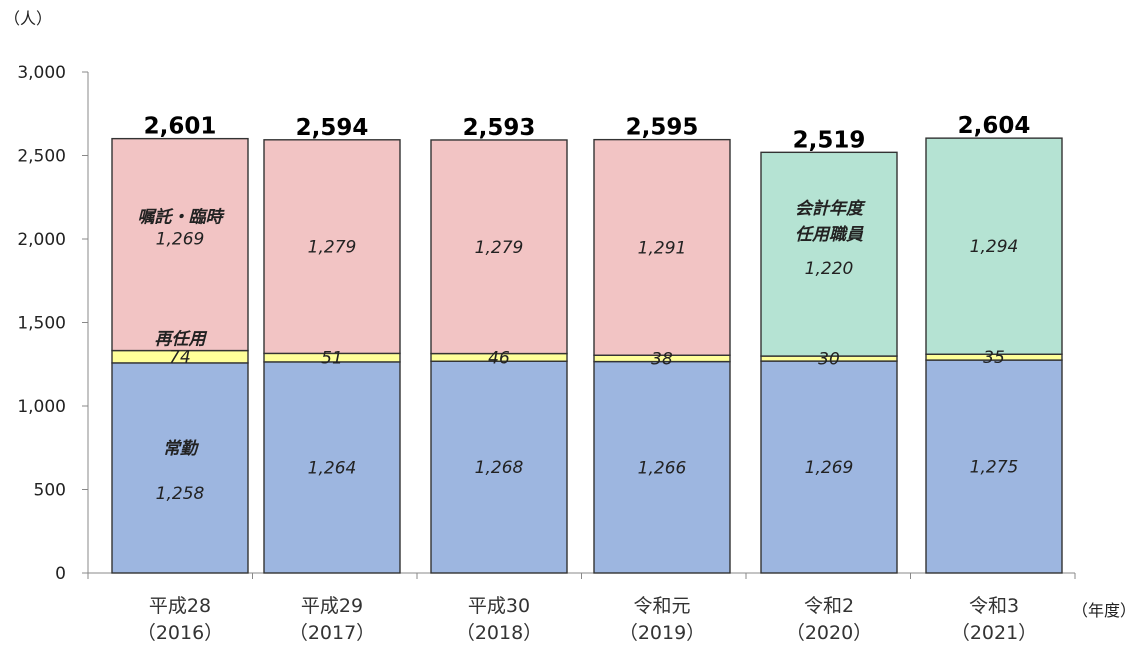  I want to click on y-tick-label: 2,500, so click(41, 157).